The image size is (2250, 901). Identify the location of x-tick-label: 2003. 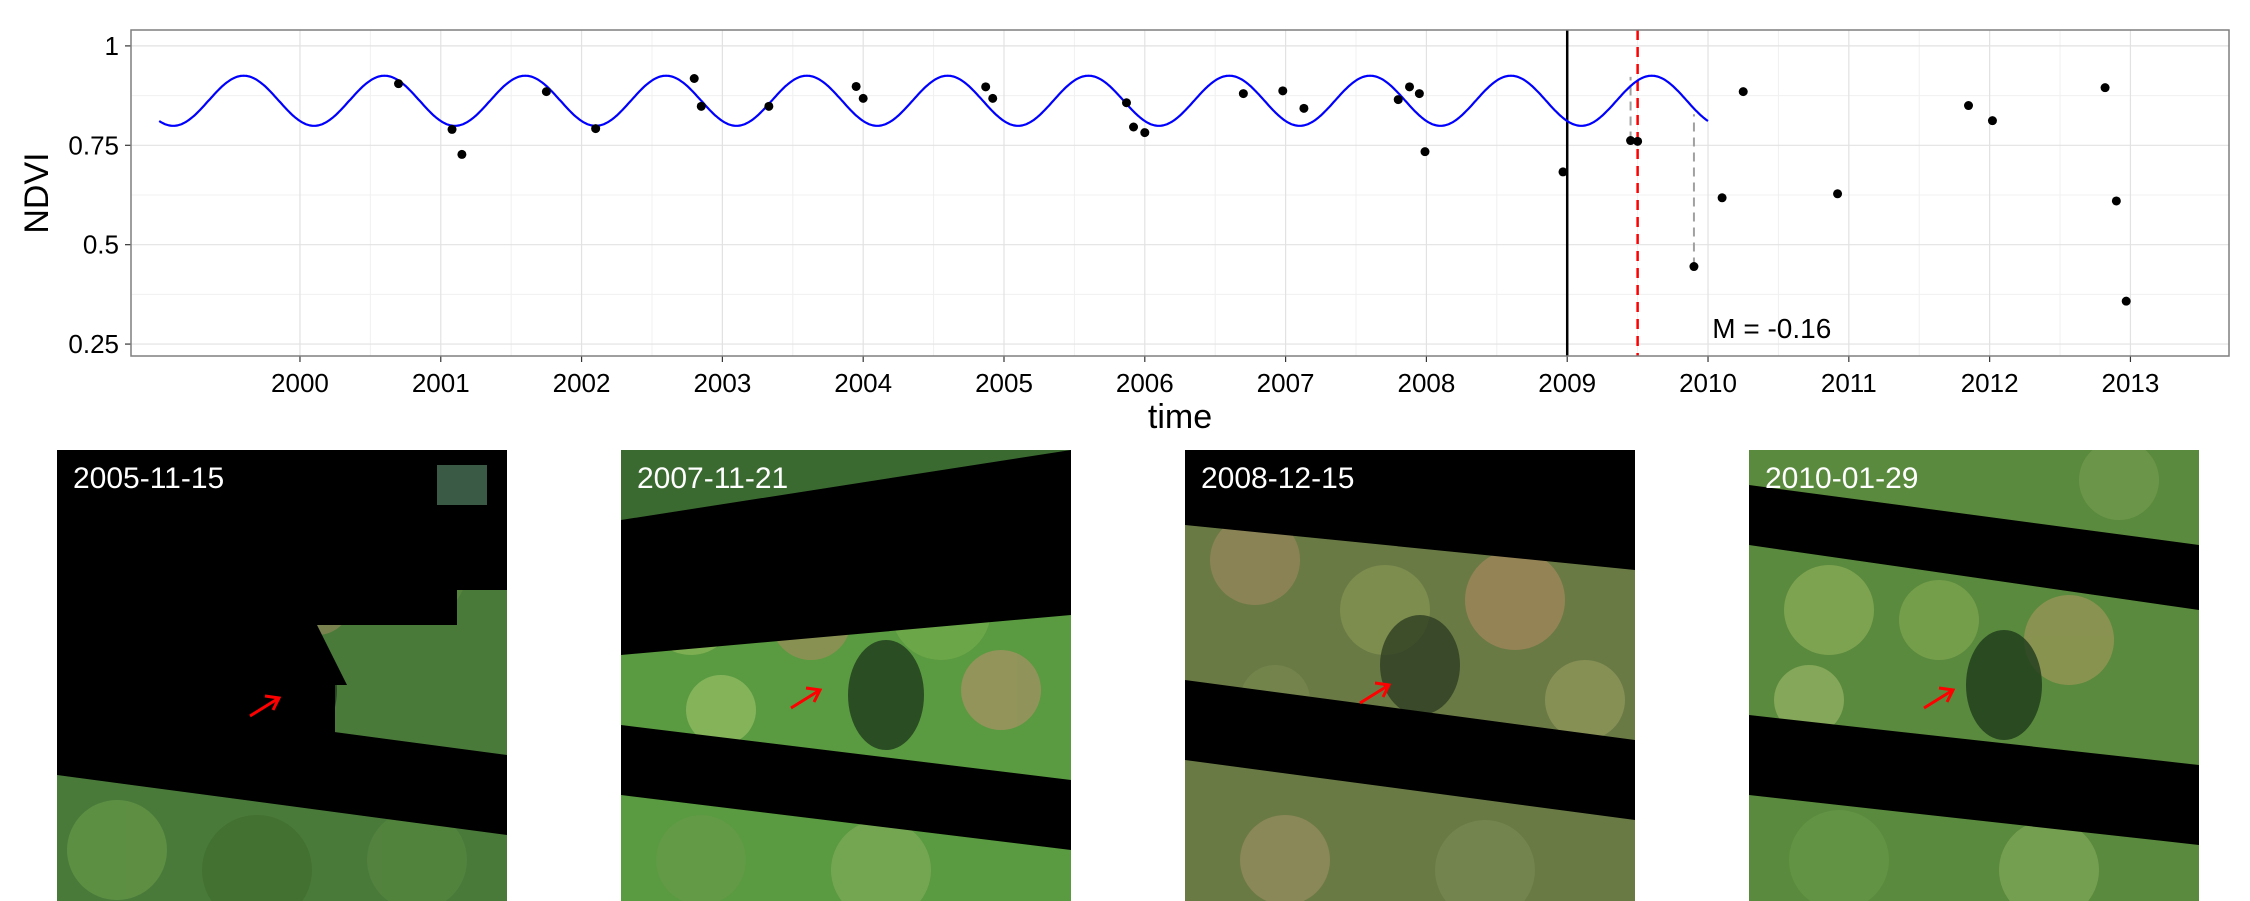
(722, 383).